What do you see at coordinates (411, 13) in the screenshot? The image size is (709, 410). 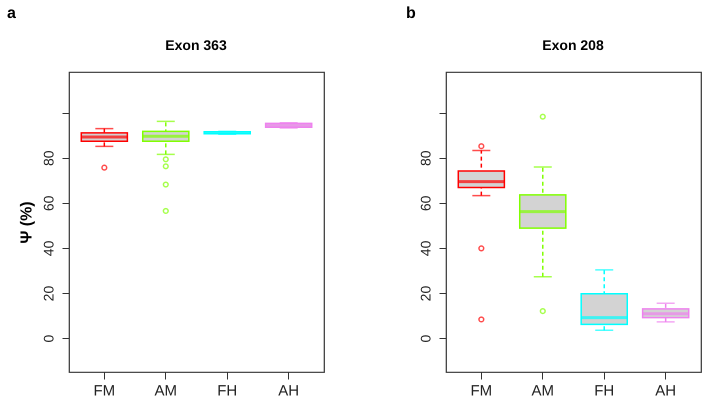 I see `text: b` at bounding box center [411, 13].